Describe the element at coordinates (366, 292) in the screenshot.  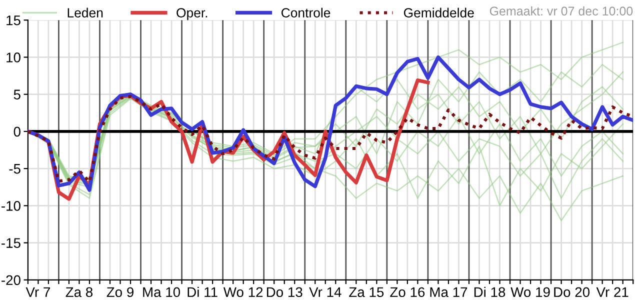
I see `x-tick-label: Za 15` at that location.